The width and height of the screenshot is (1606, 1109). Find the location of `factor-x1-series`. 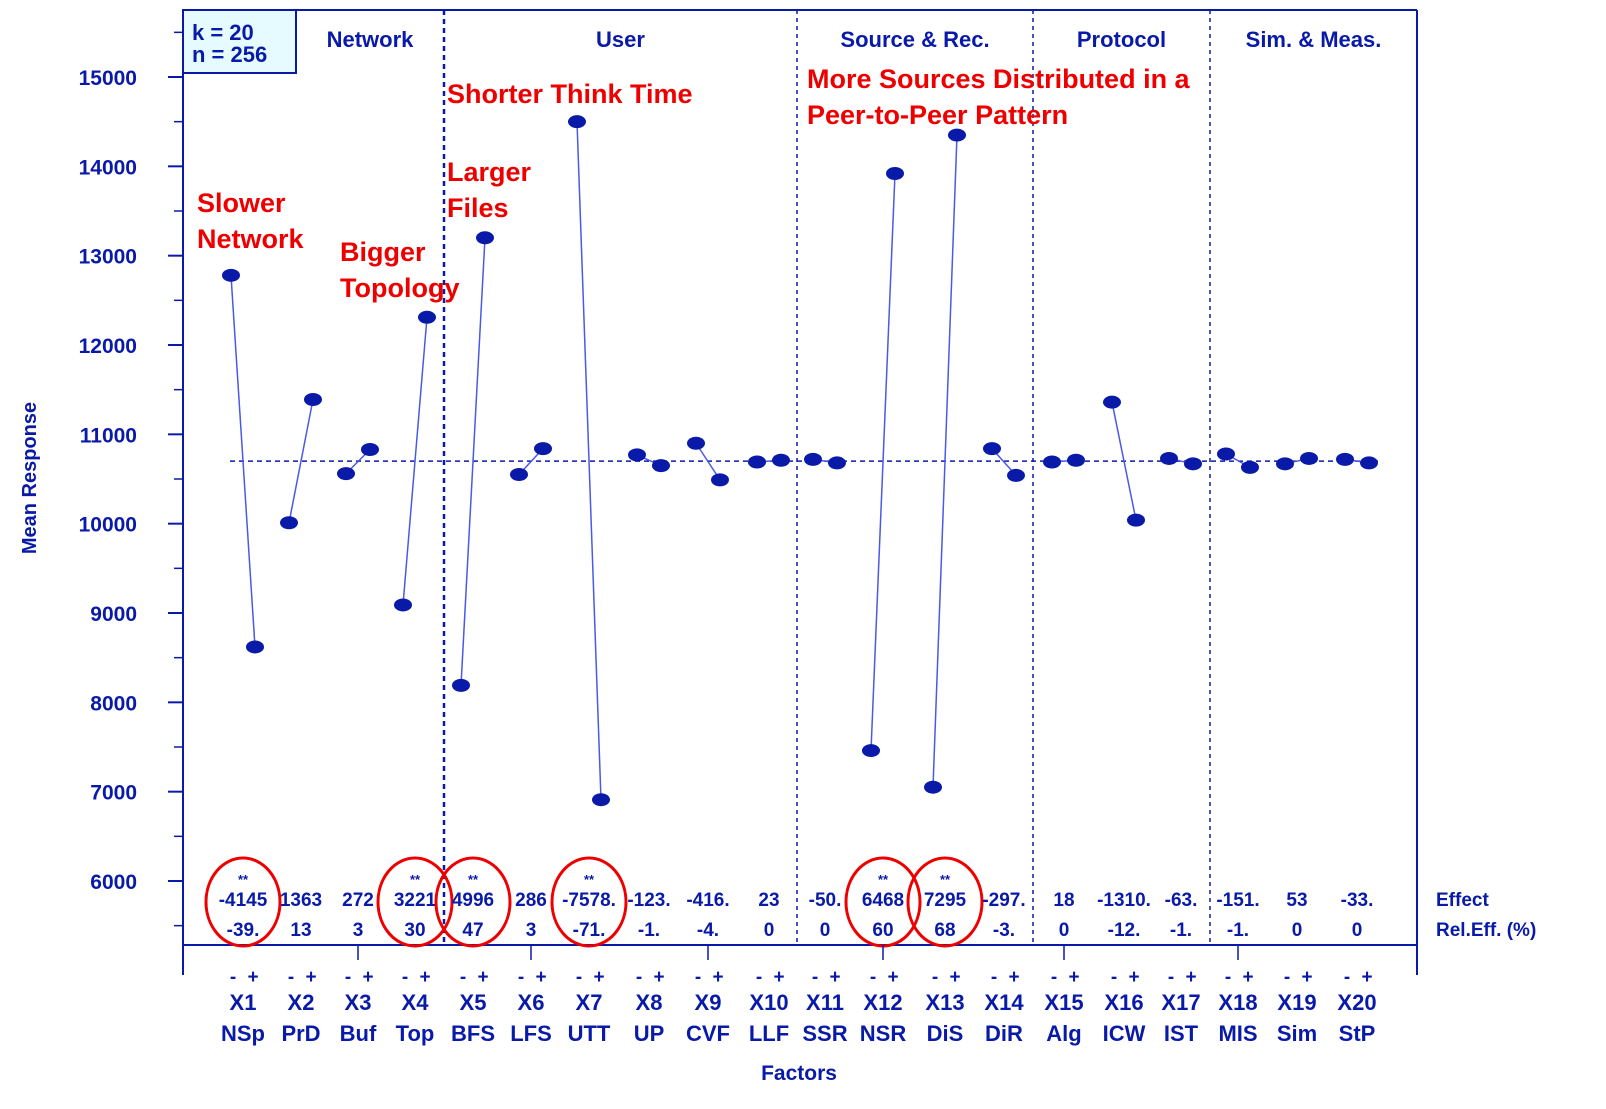

factor-x1-series is located at coordinates (243, 461).